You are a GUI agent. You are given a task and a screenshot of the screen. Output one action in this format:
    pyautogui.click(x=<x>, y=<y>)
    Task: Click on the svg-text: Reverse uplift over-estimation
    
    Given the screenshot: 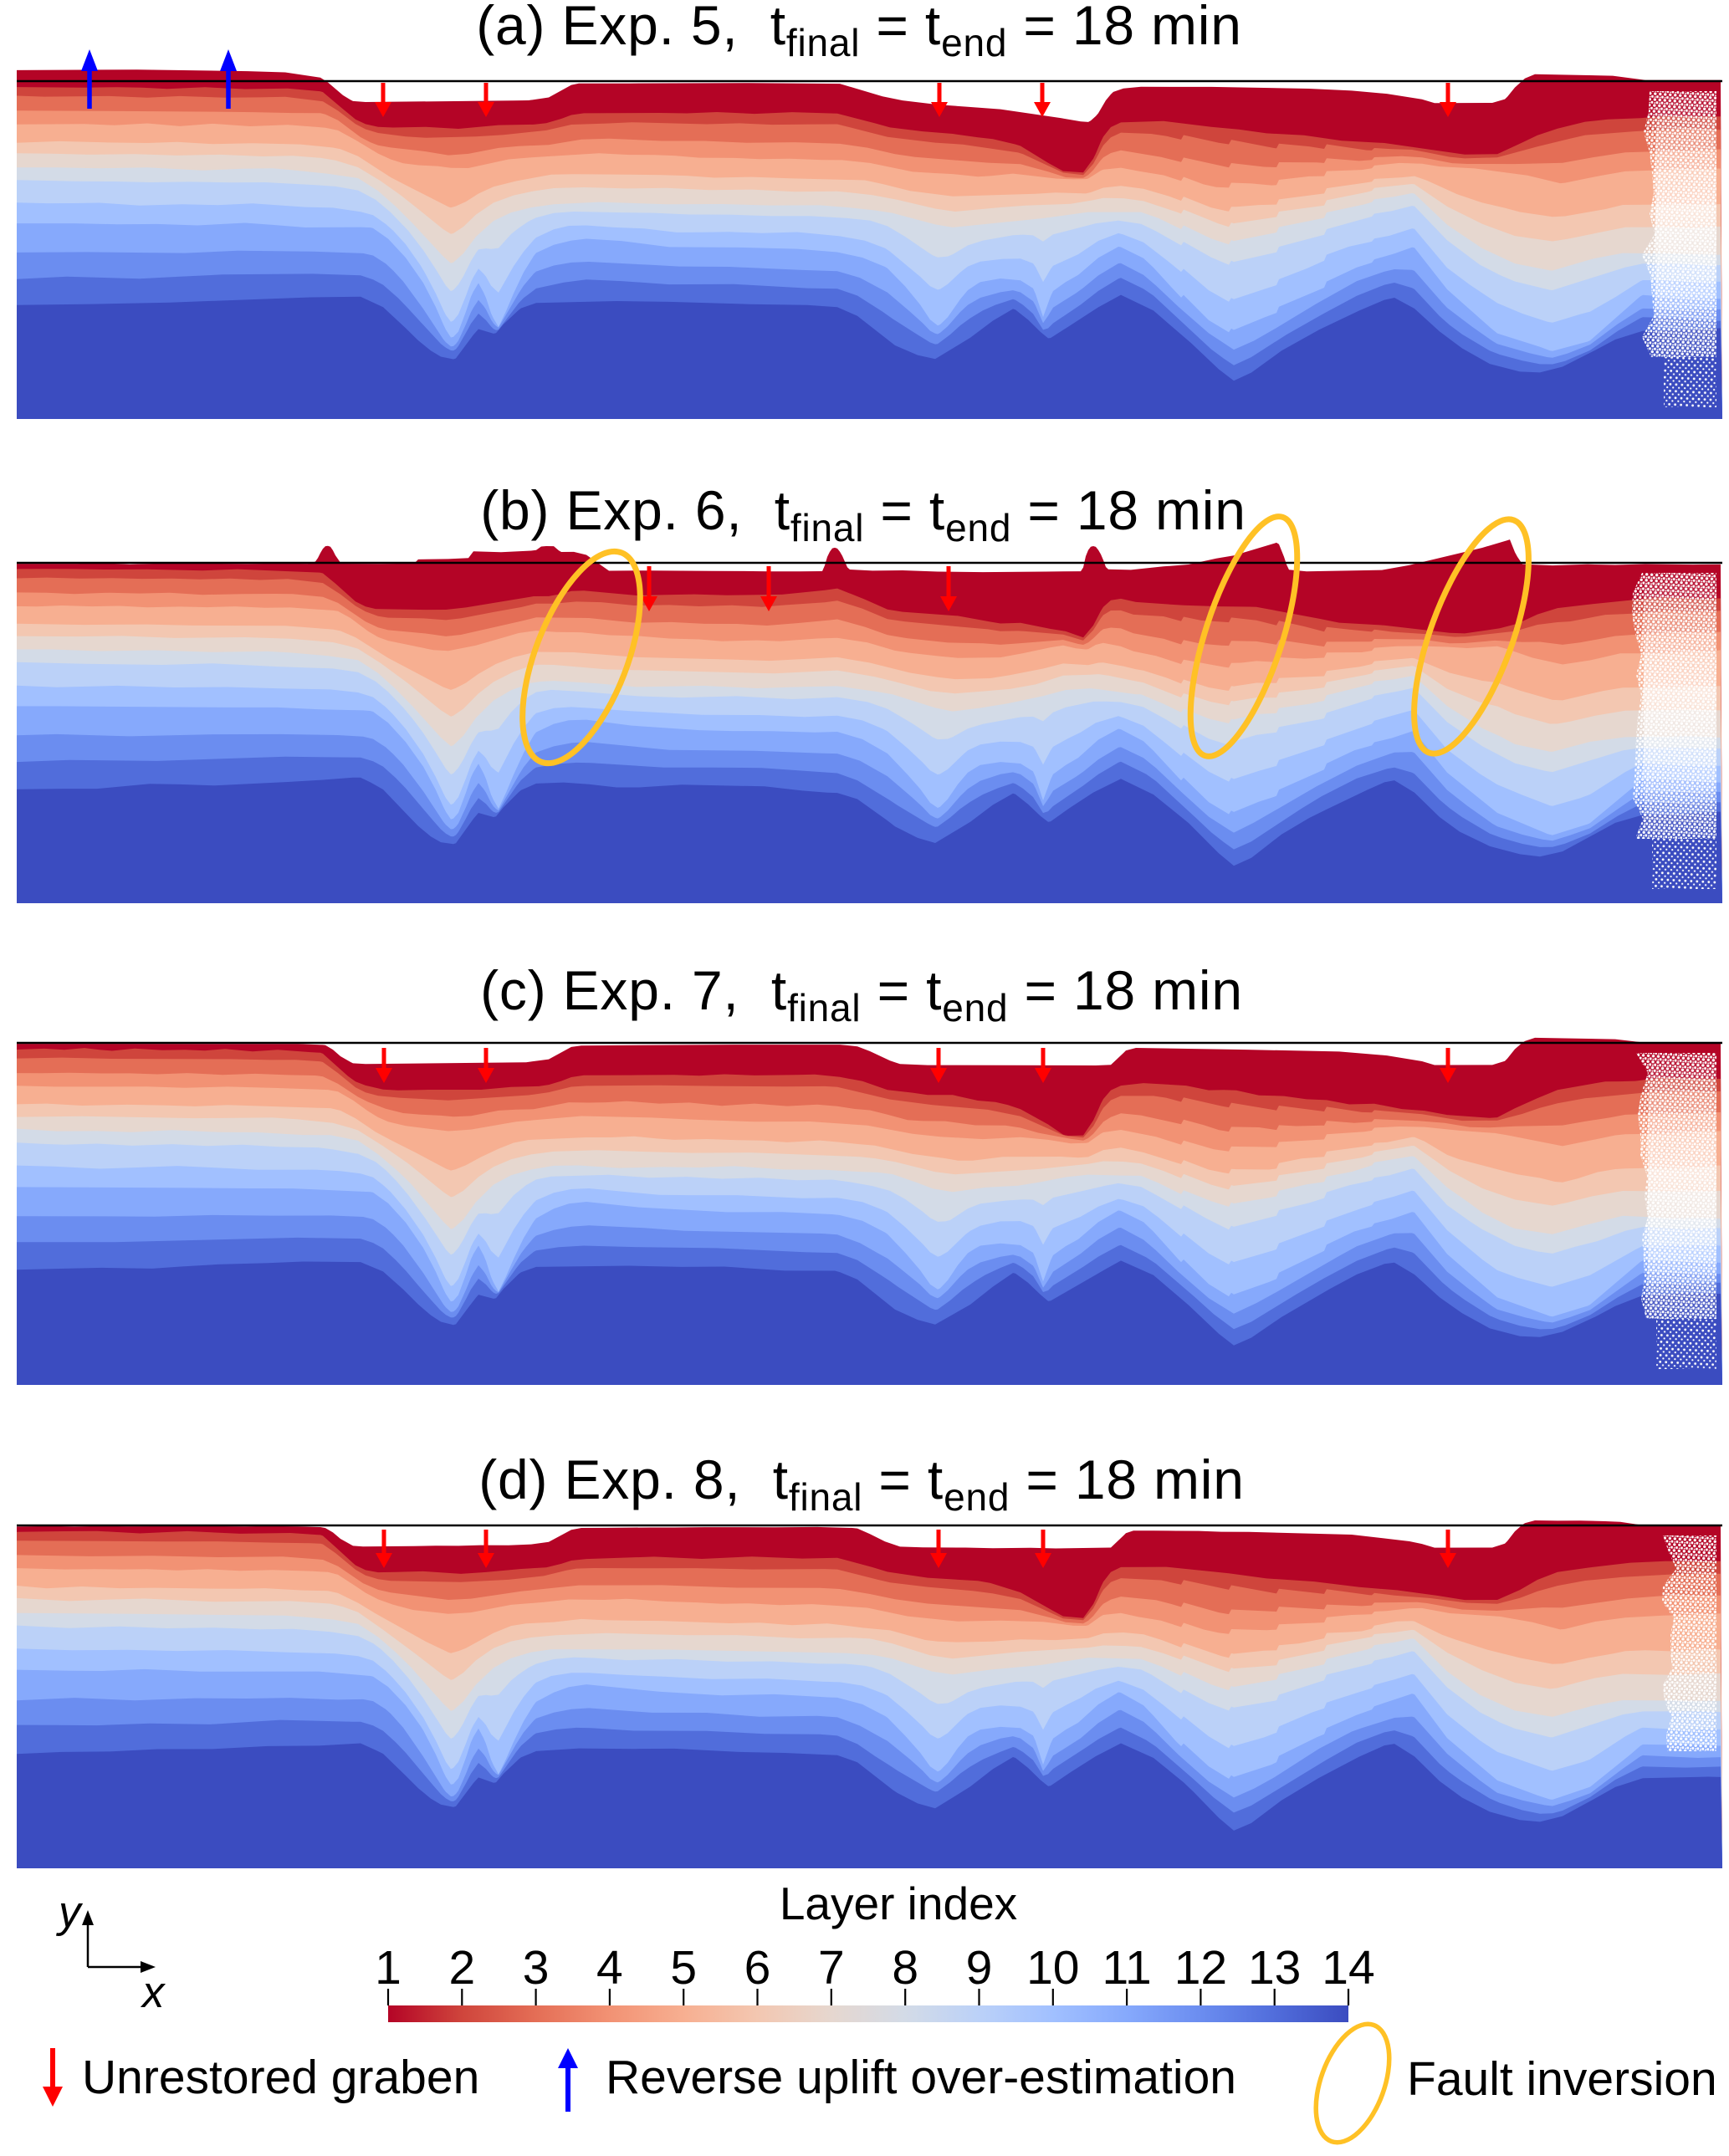 What is the action you would take?
    pyautogui.click(x=921, y=2077)
    